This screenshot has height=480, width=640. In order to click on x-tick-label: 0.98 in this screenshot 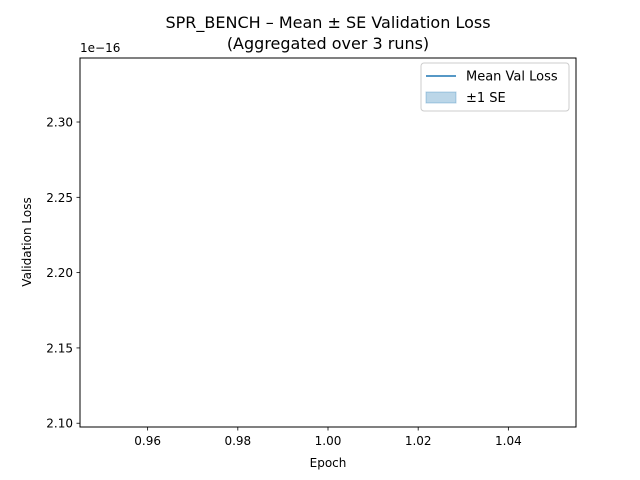, I will do `click(237, 441)`.